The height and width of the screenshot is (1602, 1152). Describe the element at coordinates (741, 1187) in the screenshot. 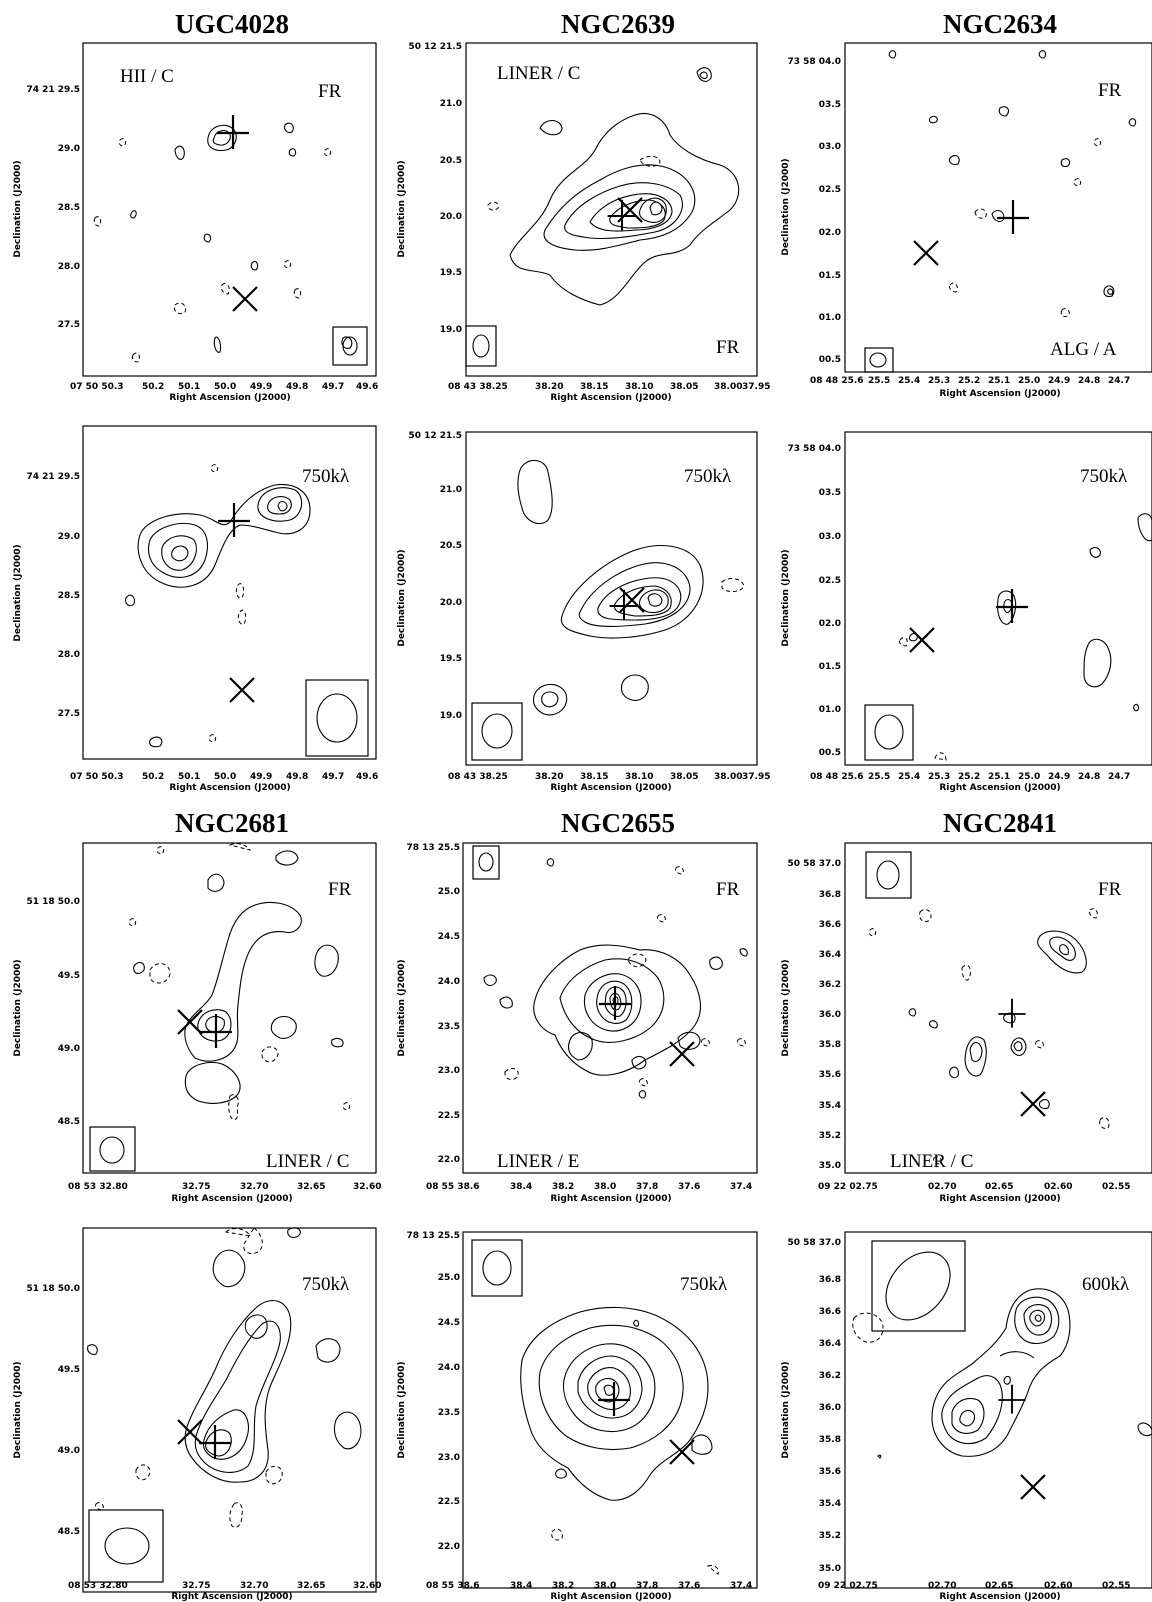

I see `x-tick: 37.4` at that location.